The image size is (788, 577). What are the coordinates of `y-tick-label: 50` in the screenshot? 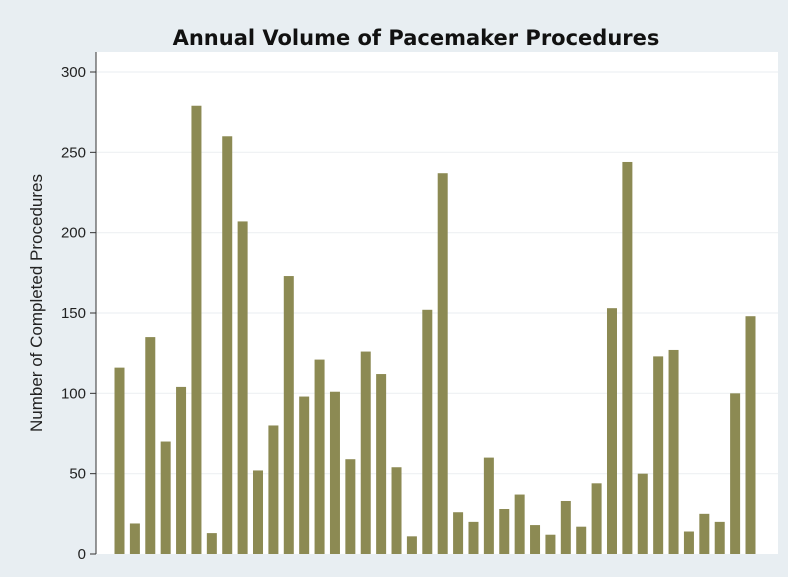 It's located at (77, 474).